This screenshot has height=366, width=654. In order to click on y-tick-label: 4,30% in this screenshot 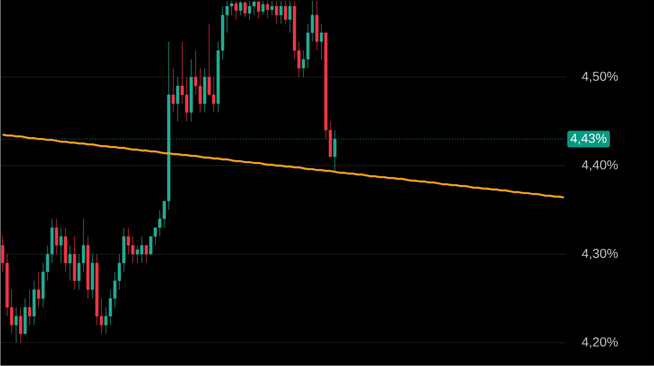, I will do `click(600, 254)`.